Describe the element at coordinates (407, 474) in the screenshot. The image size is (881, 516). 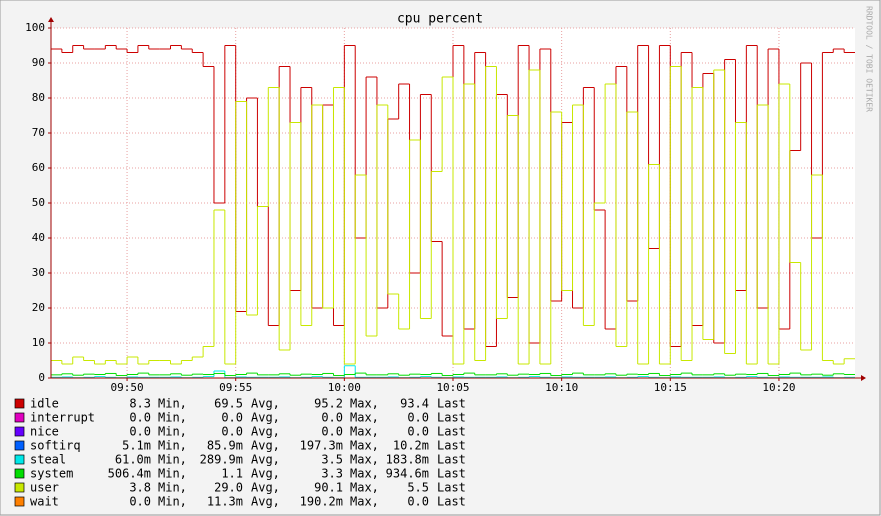
I see `legend-stat: 934.6m` at that location.